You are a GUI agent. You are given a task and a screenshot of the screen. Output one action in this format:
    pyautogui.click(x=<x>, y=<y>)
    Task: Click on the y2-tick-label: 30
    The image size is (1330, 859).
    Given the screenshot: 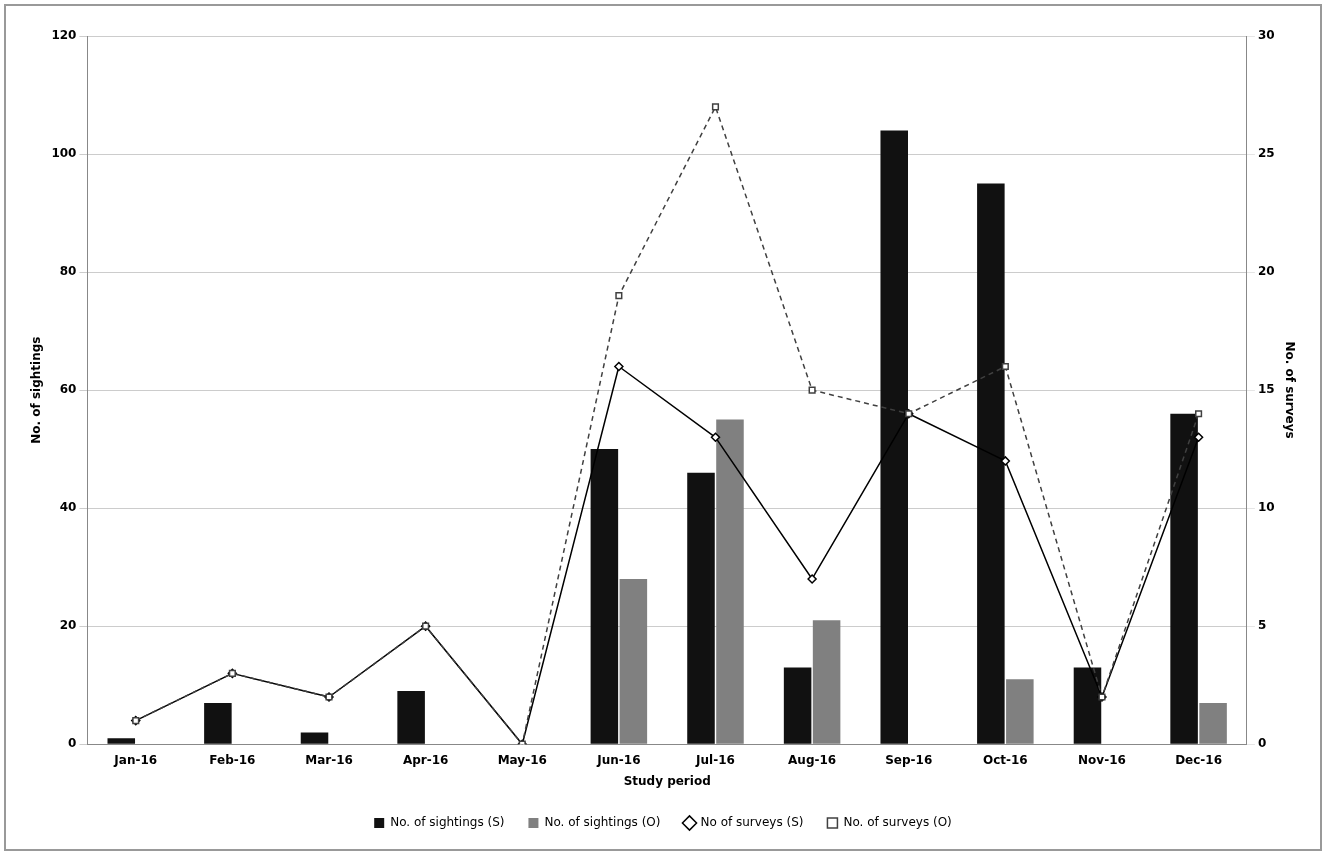 What is the action you would take?
    pyautogui.click(x=1266, y=35)
    